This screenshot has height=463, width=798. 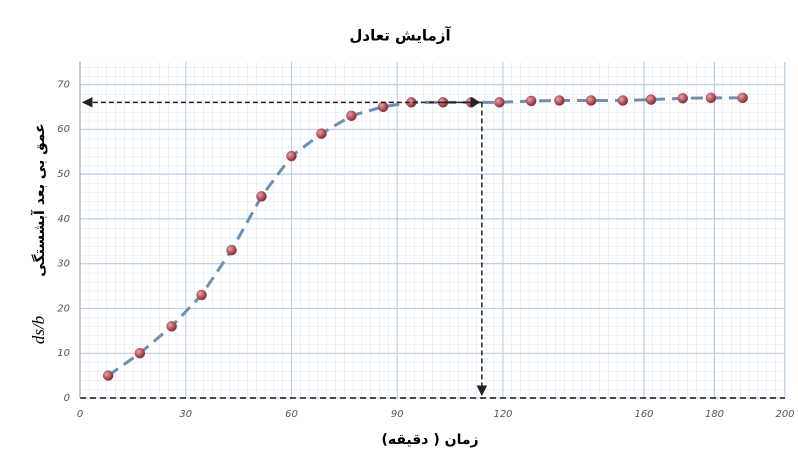 What do you see at coordinates (397, 414) in the screenshot?
I see `x-tick-label: 90` at bounding box center [397, 414].